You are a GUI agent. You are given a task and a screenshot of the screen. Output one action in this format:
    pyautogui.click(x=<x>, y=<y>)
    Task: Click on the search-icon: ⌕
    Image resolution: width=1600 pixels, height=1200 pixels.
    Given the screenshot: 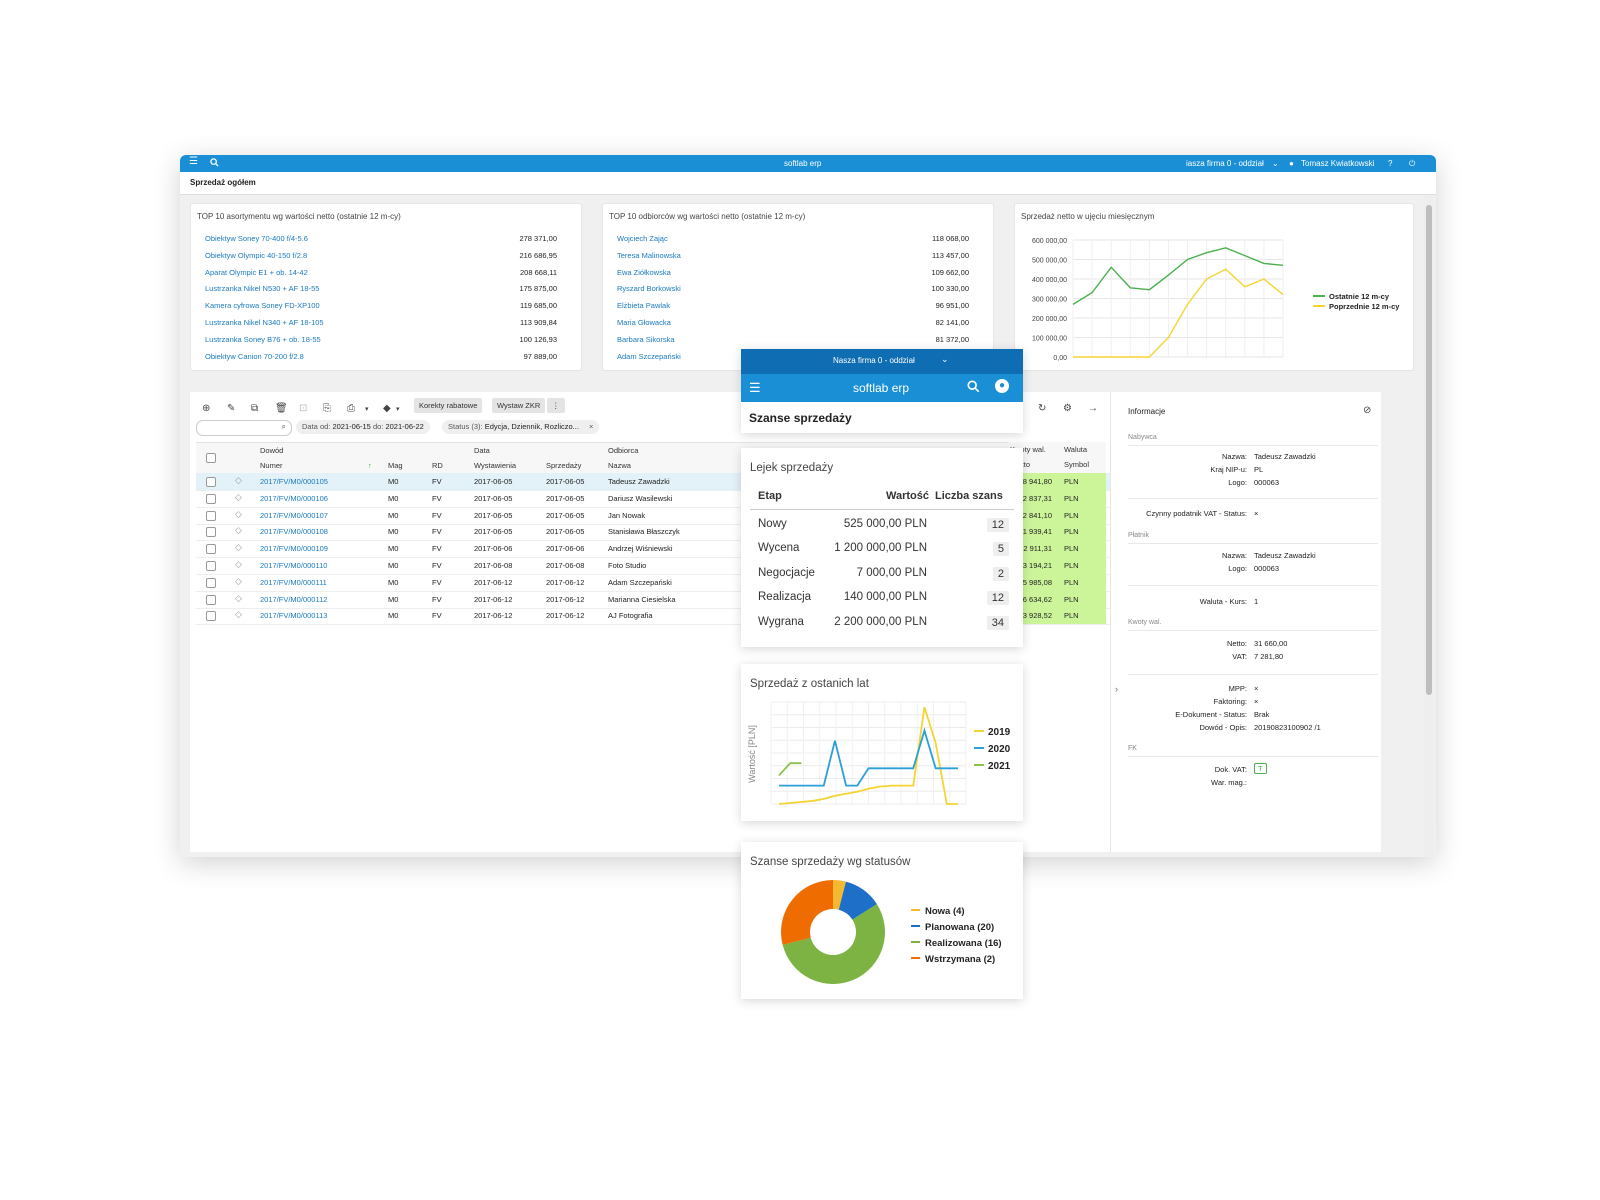 What is the action you would take?
    pyautogui.click(x=283, y=426)
    